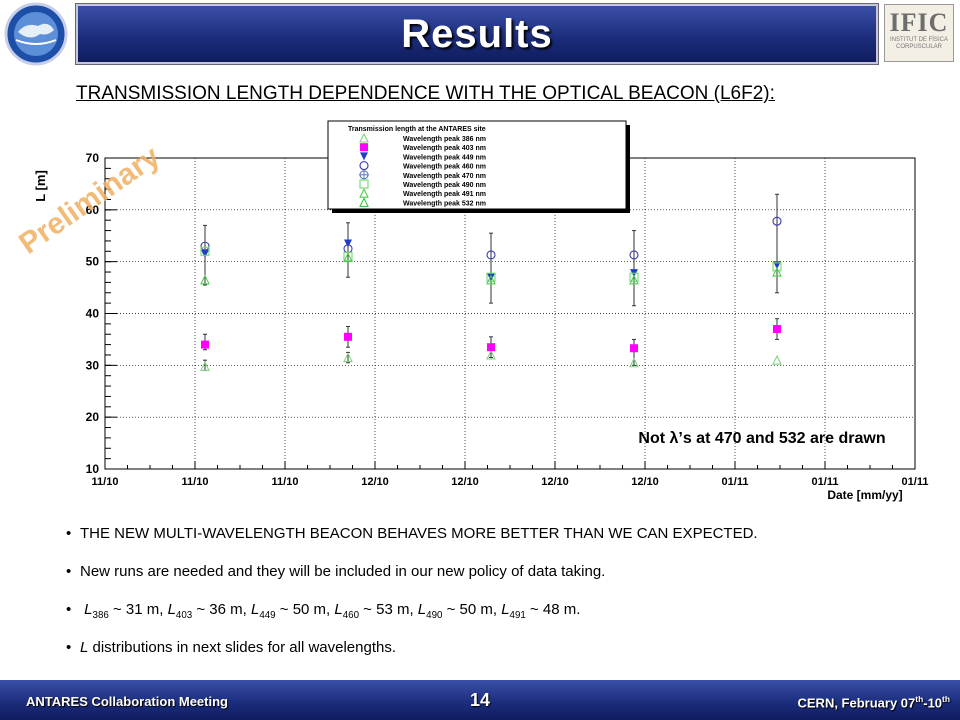 This screenshot has height=720, width=960. Describe the element at coordinates (444, 194) in the screenshot. I see `legend-entry: Wavelength peak 491 nm` at that location.